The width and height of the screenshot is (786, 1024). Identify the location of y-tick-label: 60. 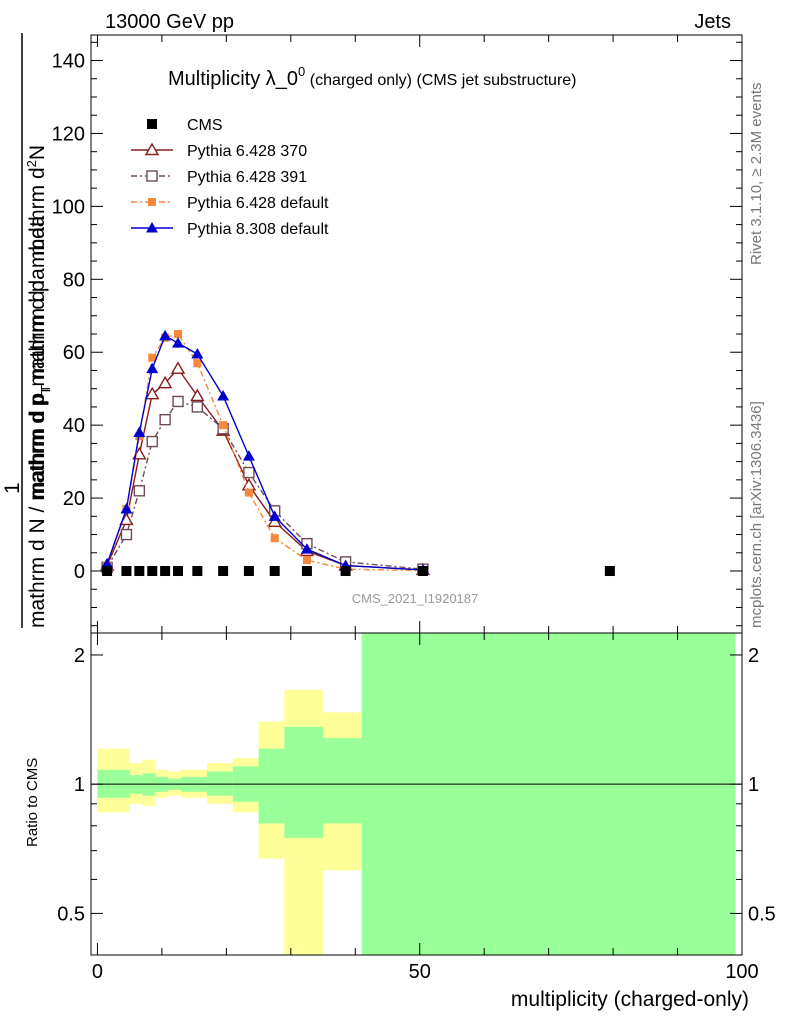
(74, 353).